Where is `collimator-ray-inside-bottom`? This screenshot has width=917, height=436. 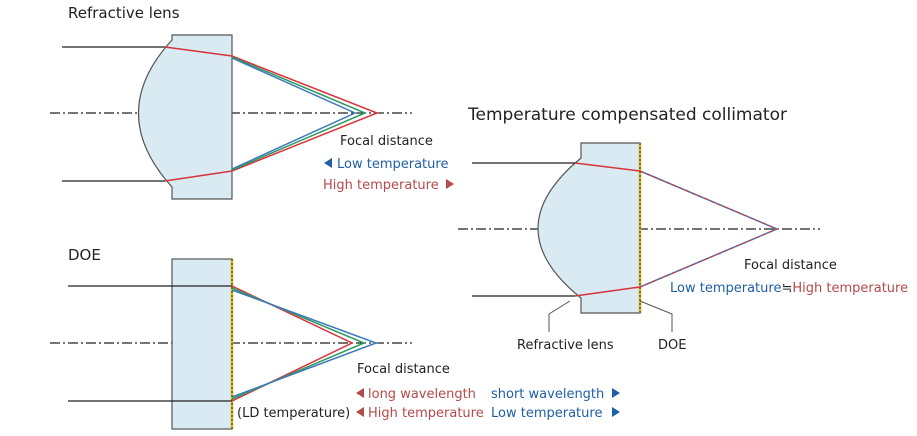 collimator-ray-inside-bottom is located at coordinates (607, 291).